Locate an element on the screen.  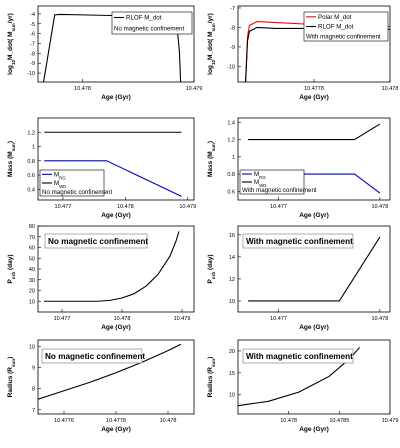
legend-entry: Polar M_dot is located at coordinates (335, 17).